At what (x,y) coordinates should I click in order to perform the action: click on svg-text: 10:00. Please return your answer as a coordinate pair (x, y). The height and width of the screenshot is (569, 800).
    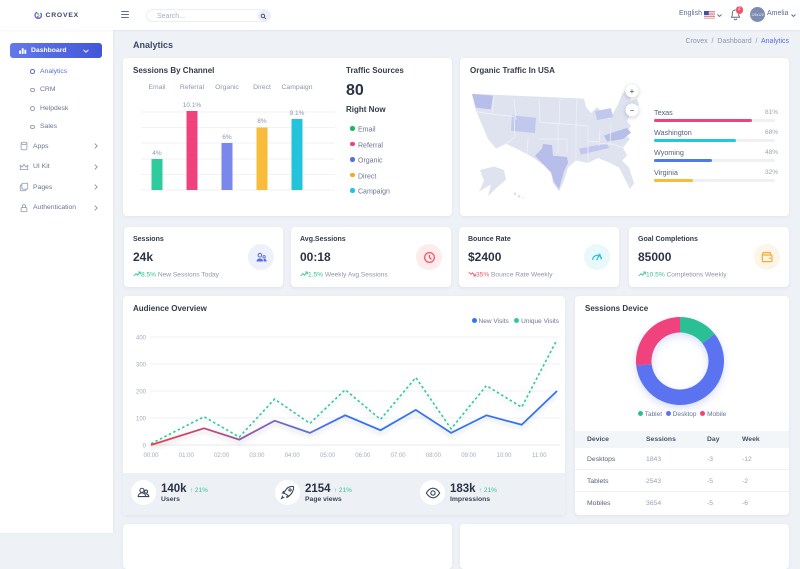
    Looking at the image, I should click on (504, 456).